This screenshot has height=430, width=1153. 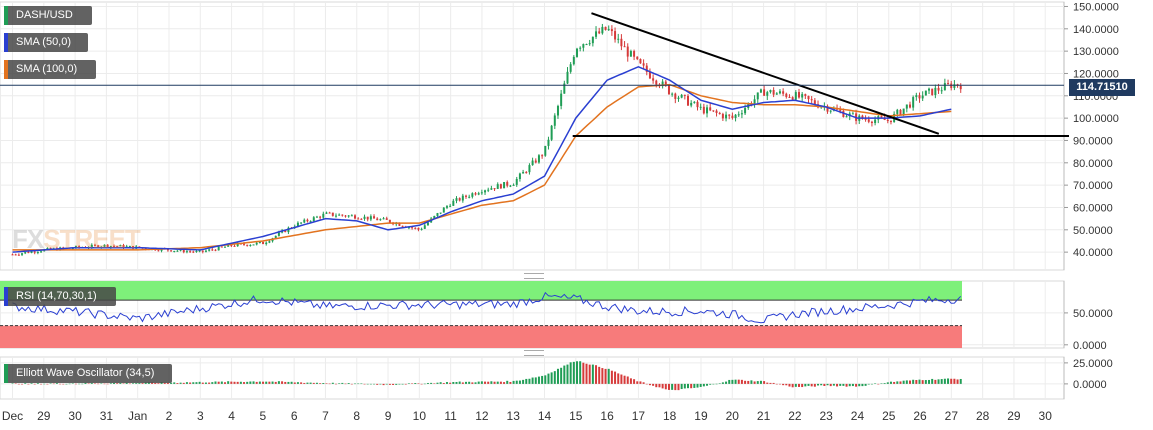 I want to click on sma50-label: SMA (50,0), so click(x=46, y=42).